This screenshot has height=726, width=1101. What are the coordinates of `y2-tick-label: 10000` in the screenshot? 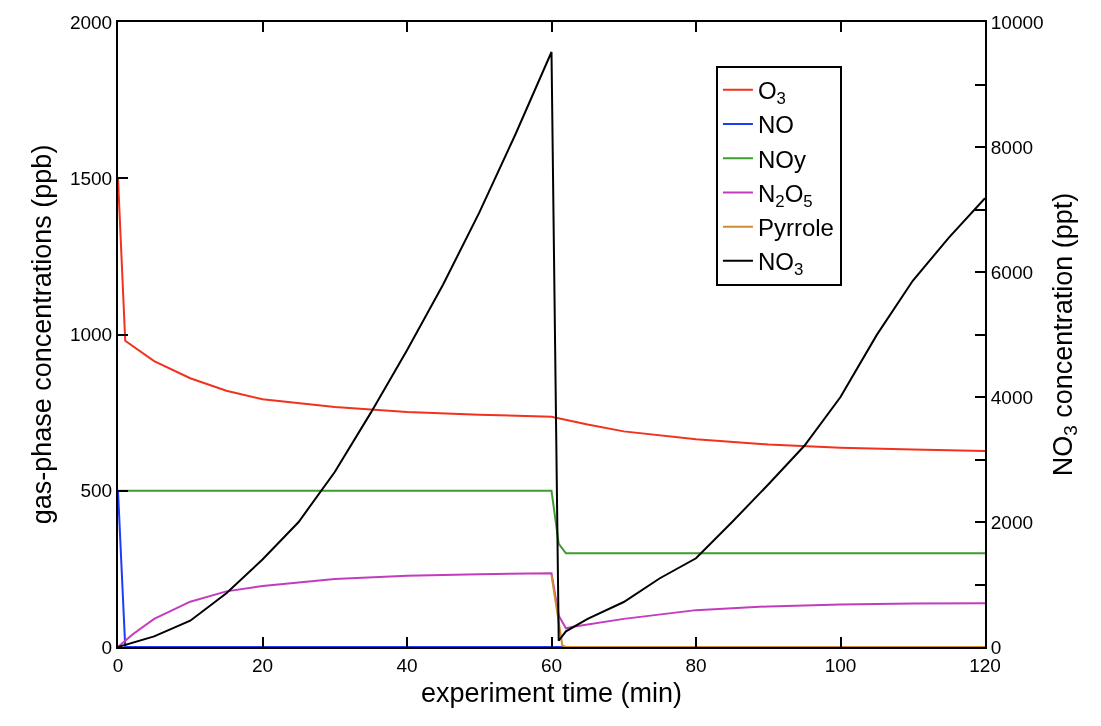 It's located at (1017, 22).